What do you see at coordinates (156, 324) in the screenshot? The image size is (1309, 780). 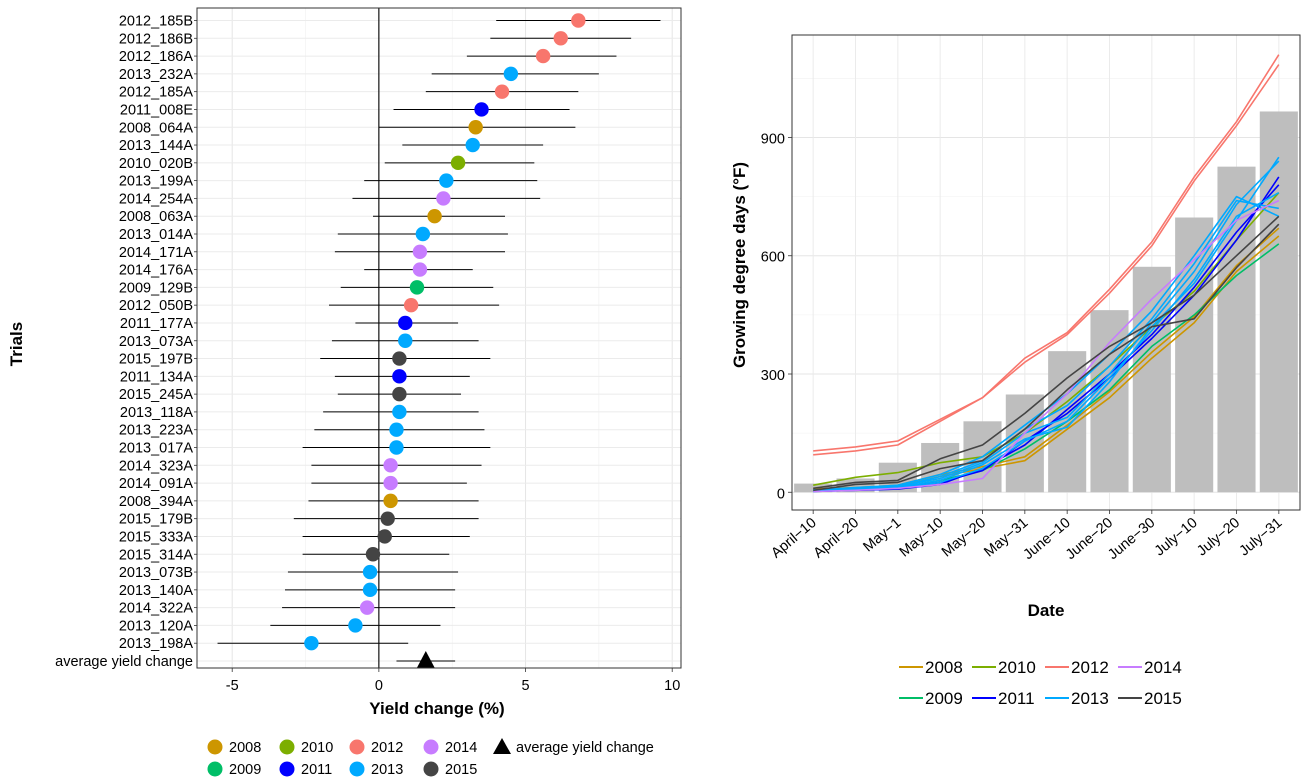 I see `trial-label: 2011_177A` at bounding box center [156, 324].